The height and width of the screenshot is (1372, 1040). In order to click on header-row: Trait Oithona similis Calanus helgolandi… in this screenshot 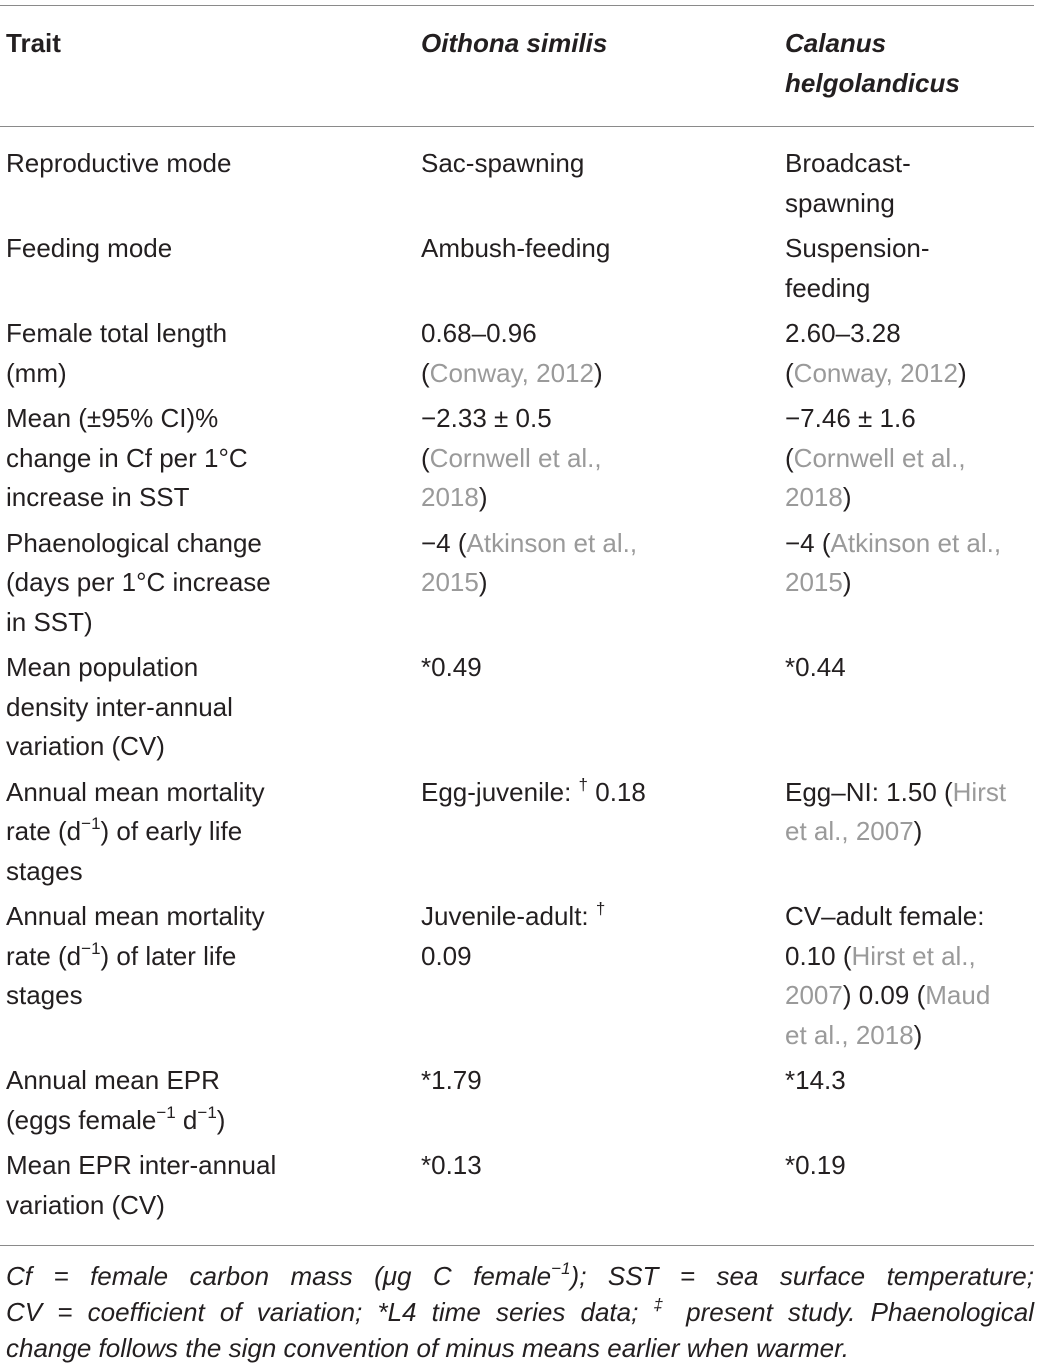, I will do `click(517, 66)`.